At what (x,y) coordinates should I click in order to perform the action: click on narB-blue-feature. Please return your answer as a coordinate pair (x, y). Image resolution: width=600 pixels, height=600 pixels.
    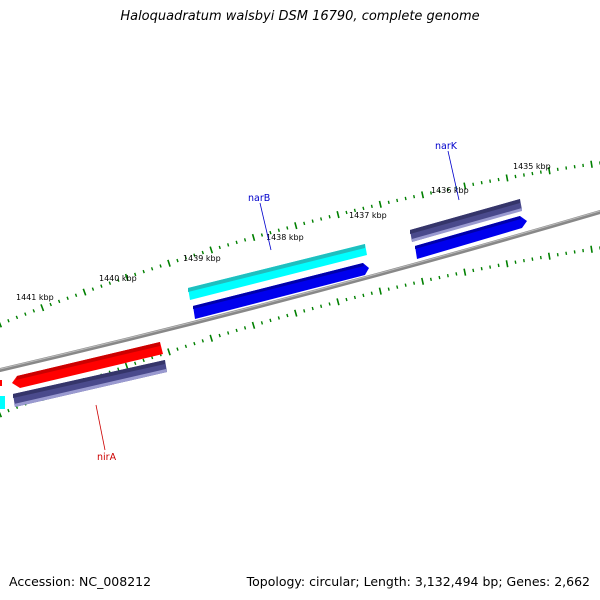
    Looking at the image, I should click on (281, 291).